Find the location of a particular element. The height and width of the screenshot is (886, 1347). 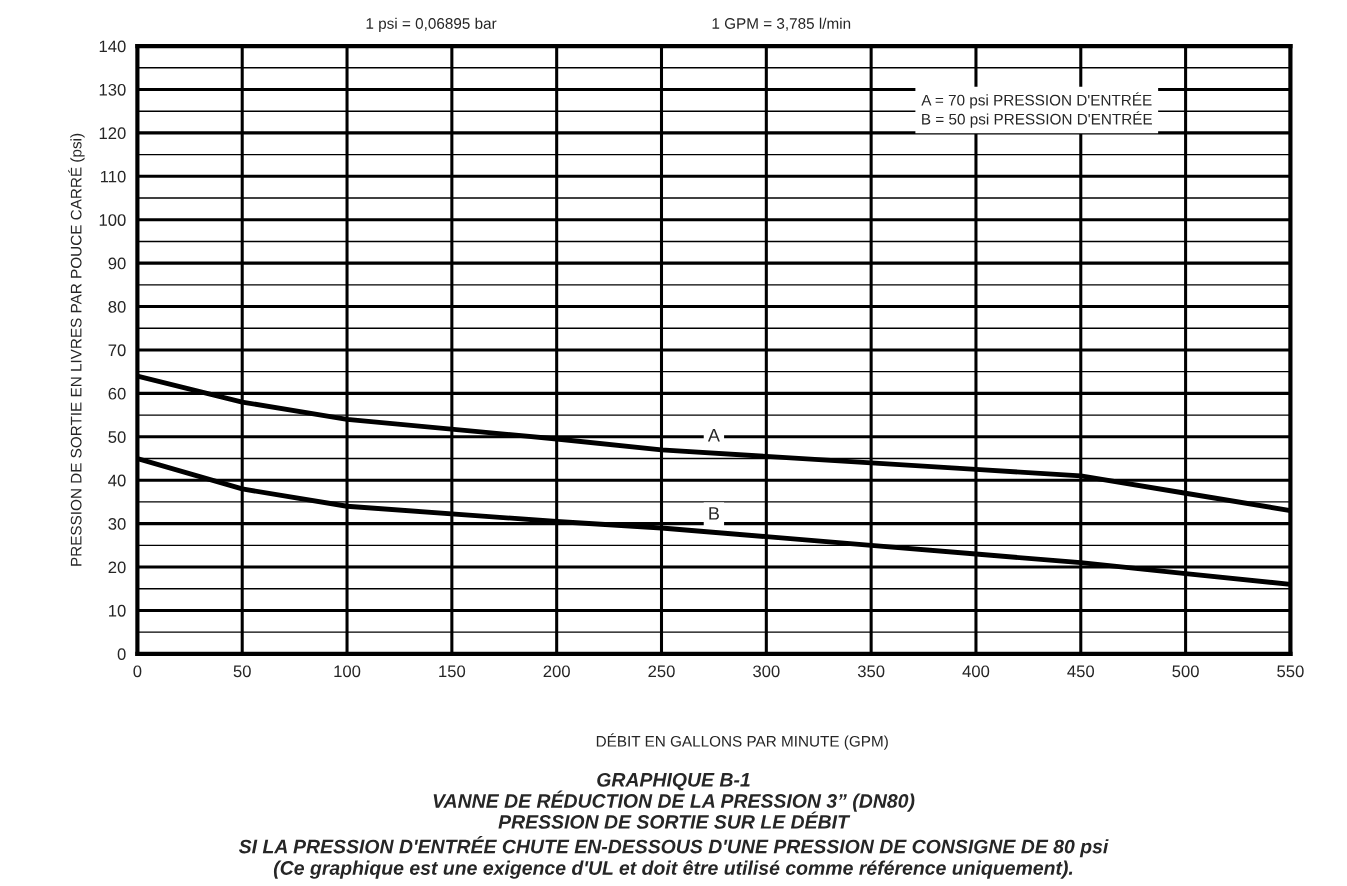

series-label: A is located at coordinates (713, 435).